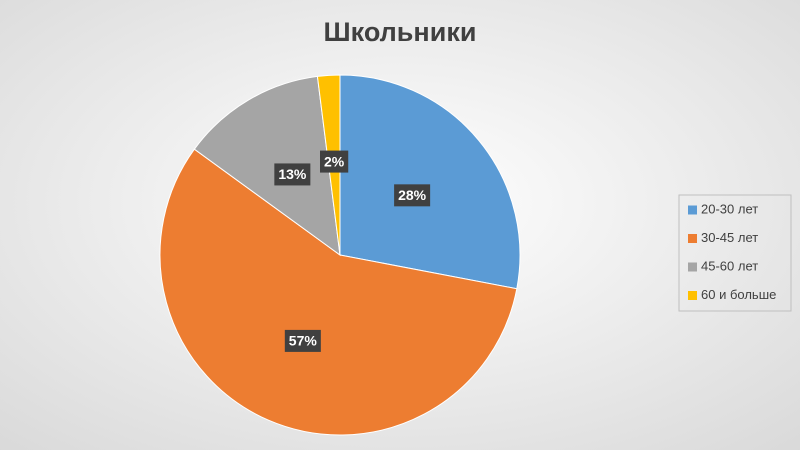 The width and height of the screenshot is (800, 450). What do you see at coordinates (729, 237) in the screenshot?
I see `legend-label: 30-45 лет` at bounding box center [729, 237].